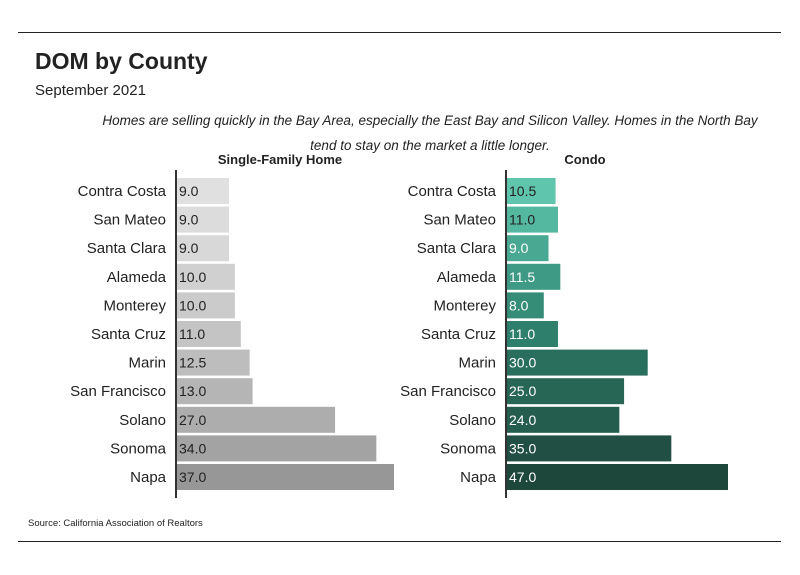 Image resolution: width=800 pixels, height=575 pixels. What do you see at coordinates (192, 363) in the screenshot?
I see `sfh-value-label: 12.5` at bounding box center [192, 363].